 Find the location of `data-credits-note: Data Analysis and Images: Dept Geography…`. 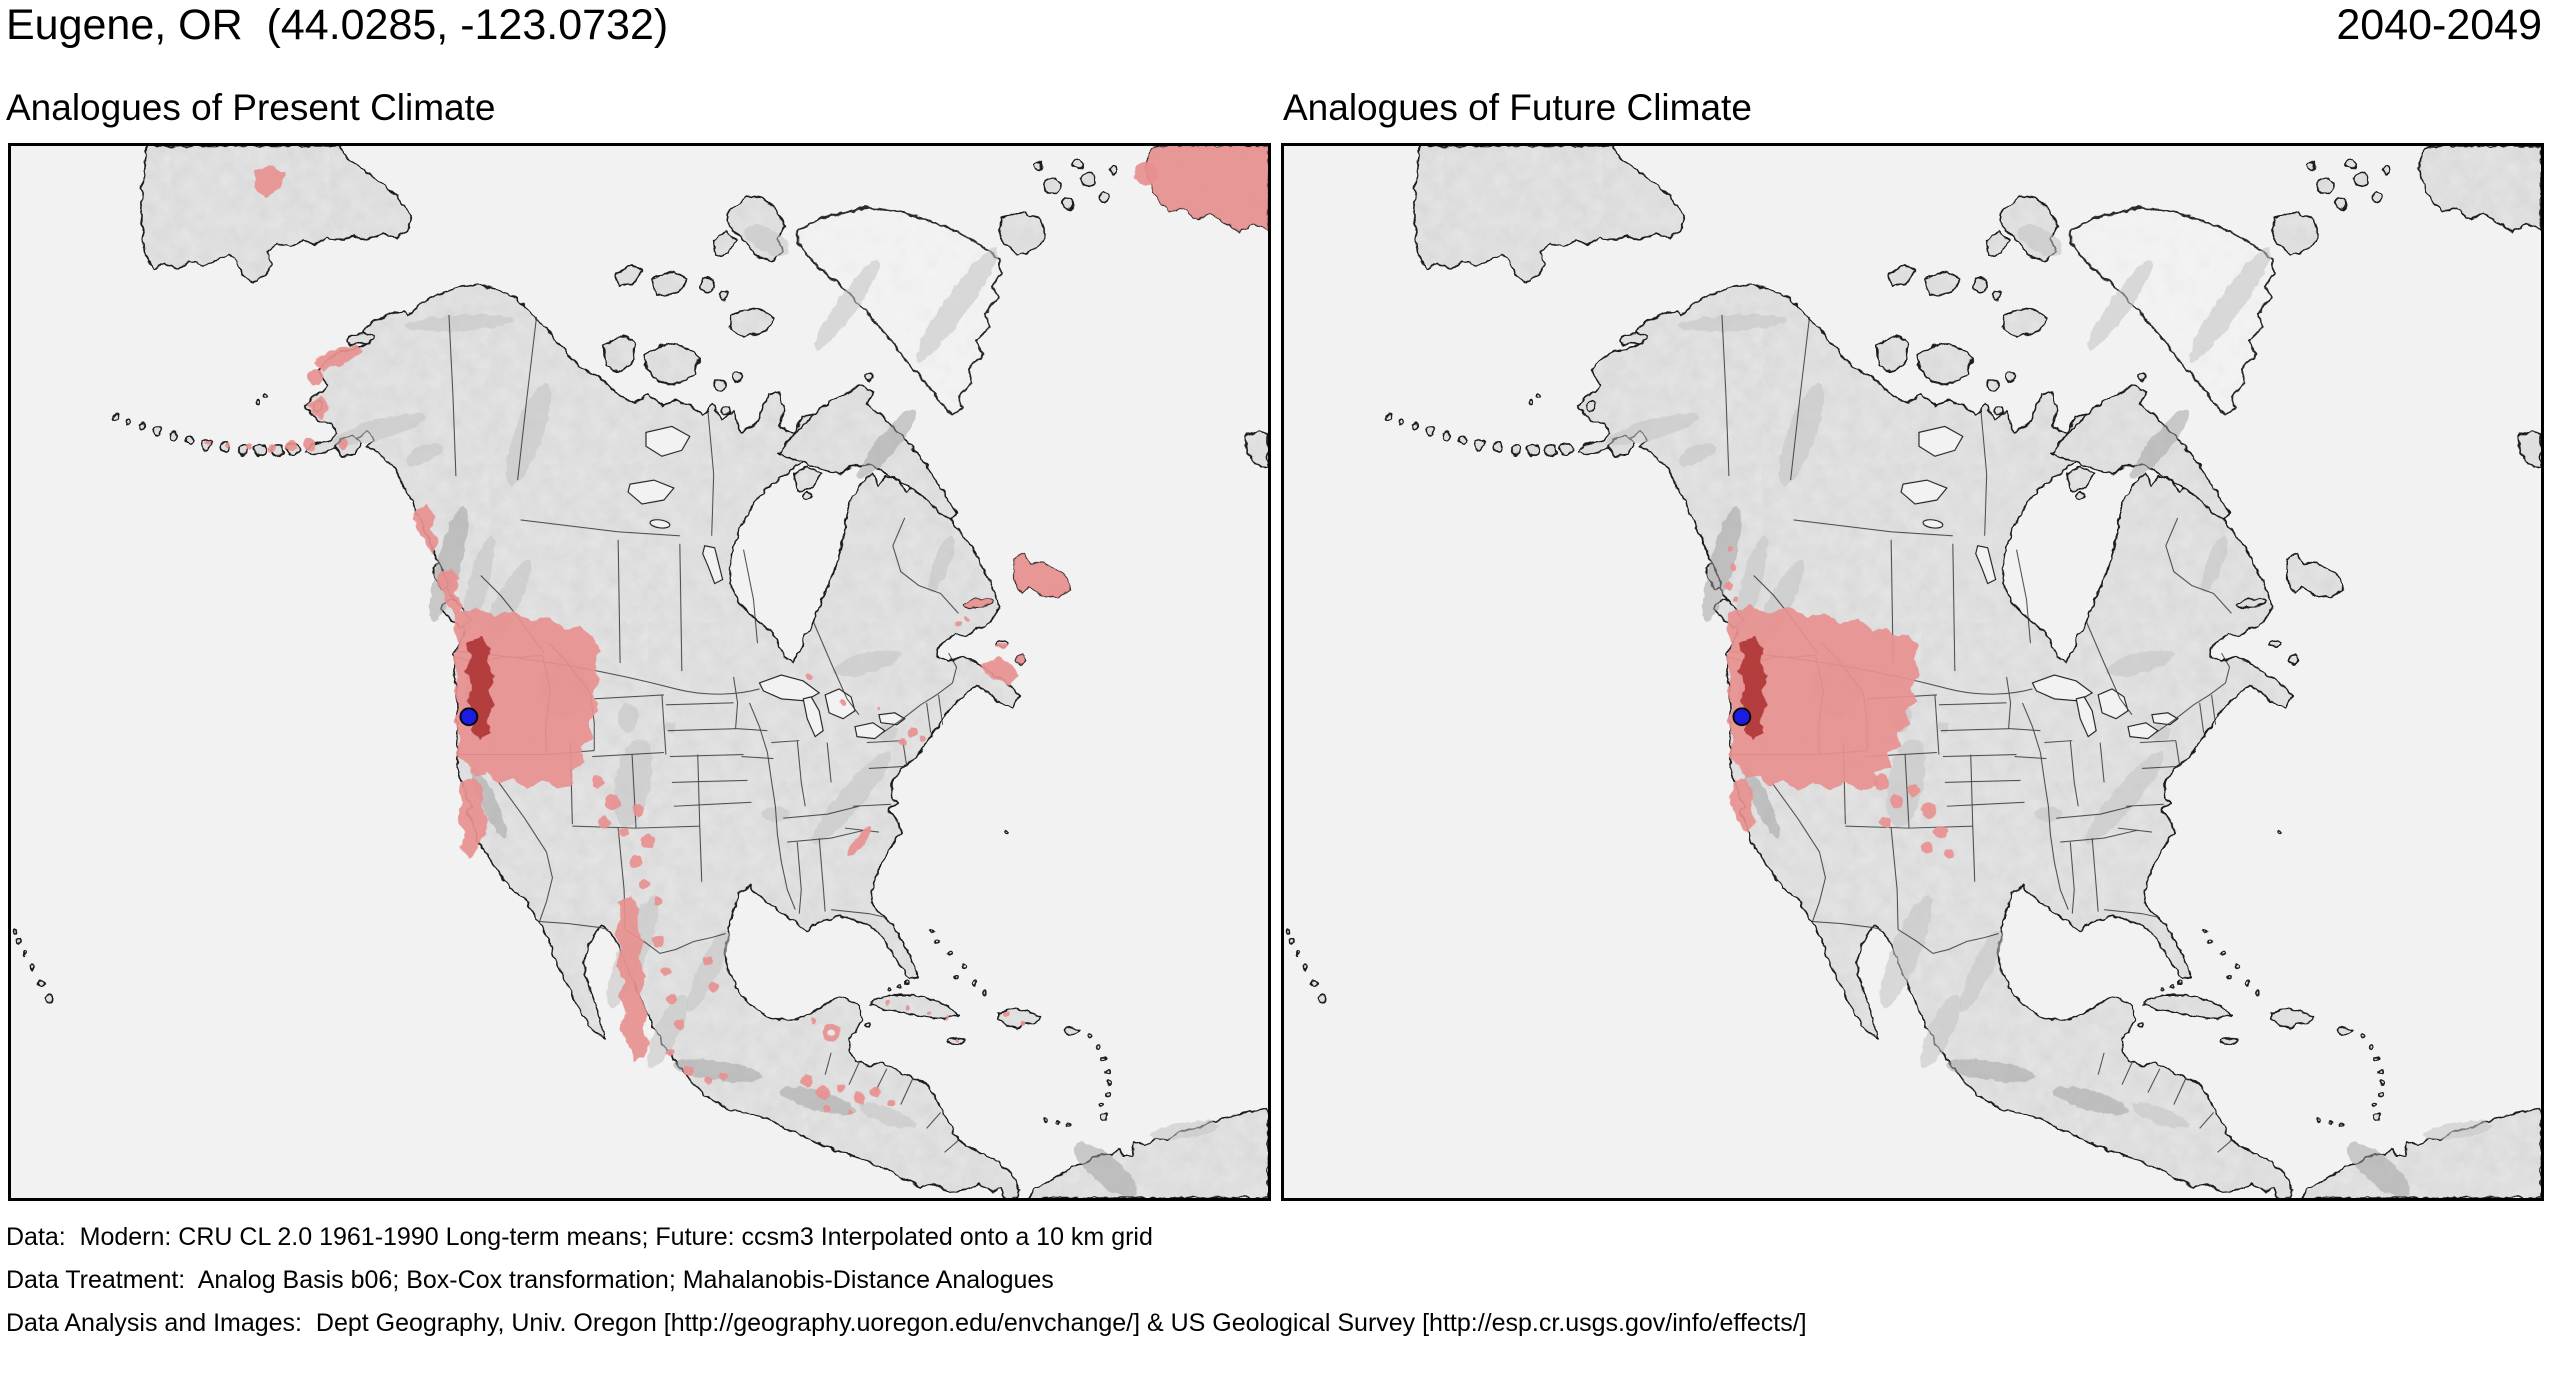

data-credits-note: Data Analysis and Images: Dept Geography… is located at coordinates (906, 1323).